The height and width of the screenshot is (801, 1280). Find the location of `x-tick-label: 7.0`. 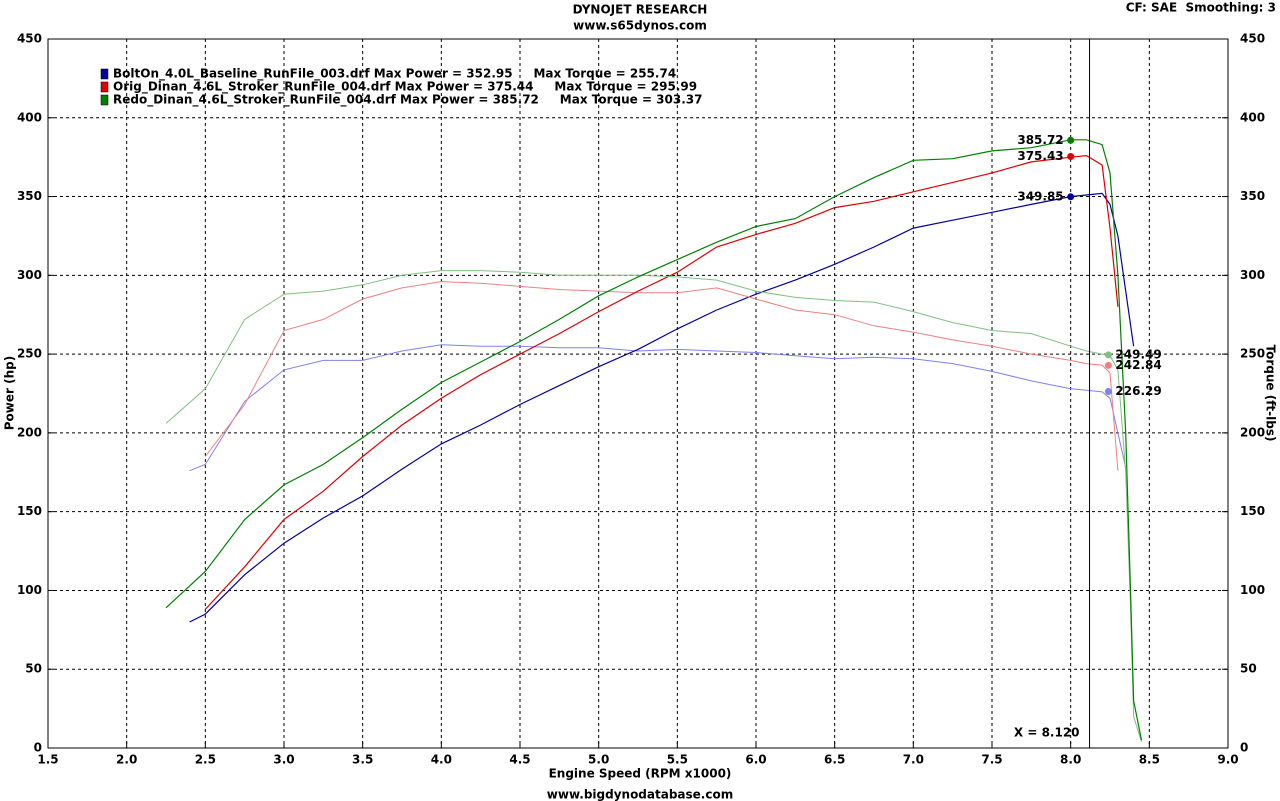

x-tick-label: 7.0 is located at coordinates (913, 760).